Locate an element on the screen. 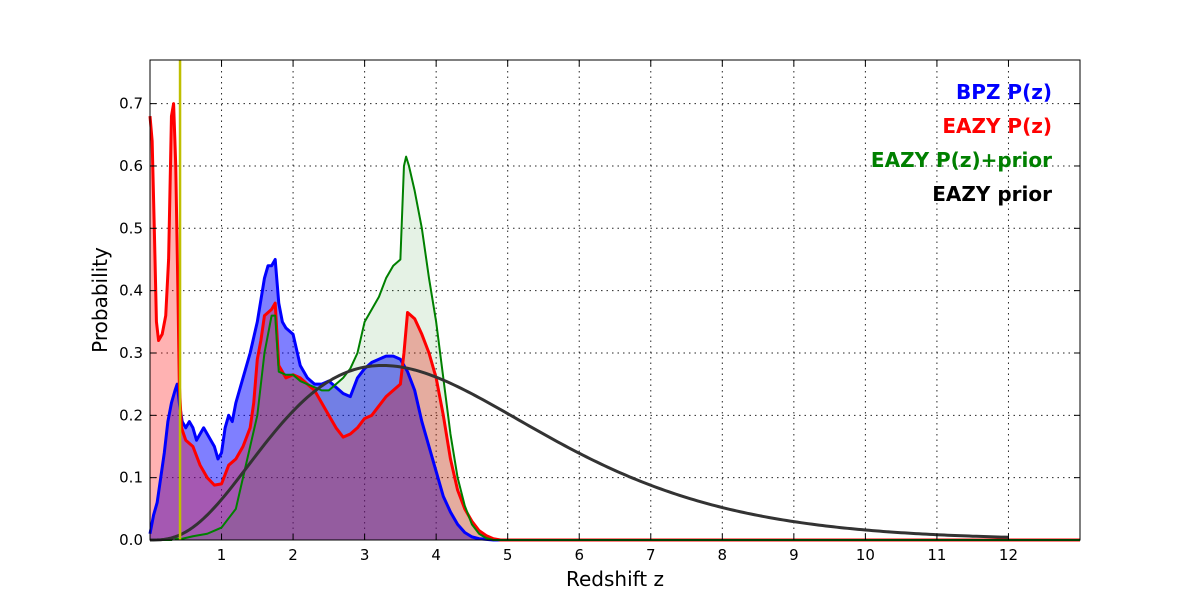 The width and height of the screenshot is (1200, 600). legend-entry-eazy-prior-combined: EAZY P(z)+prior is located at coordinates (961, 160).